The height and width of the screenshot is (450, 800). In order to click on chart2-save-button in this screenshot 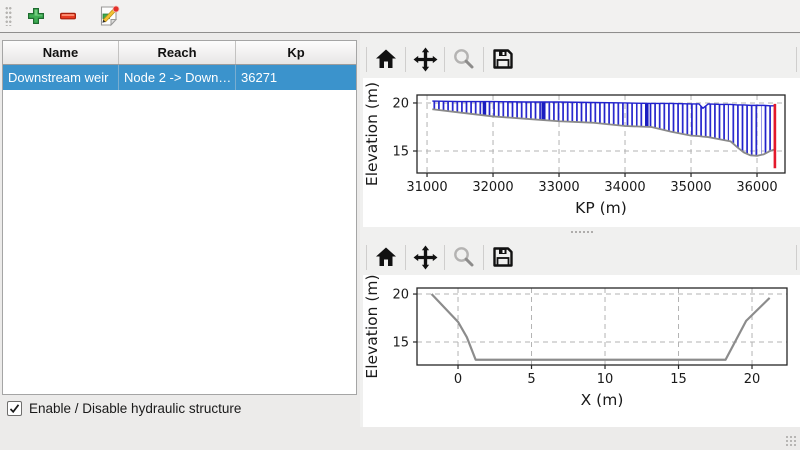, I will do `click(503, 257)`.